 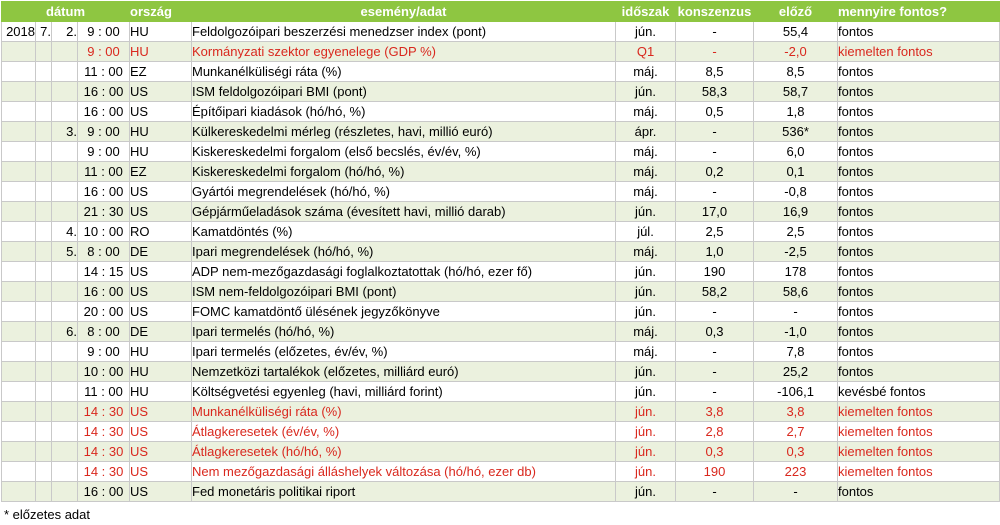 What do you see at coordinates (645, 351) in the screenshot?
I see `period-cell: máj.` at bounding box center [645, 351].